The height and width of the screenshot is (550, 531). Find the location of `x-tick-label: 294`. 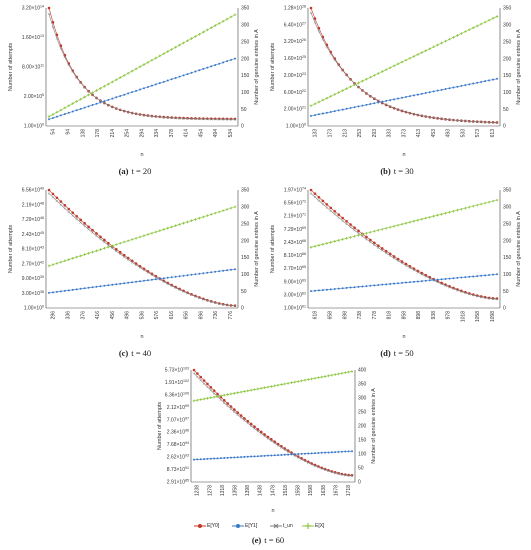

x-tick-label: 294 is located at coordinates (142, 133).